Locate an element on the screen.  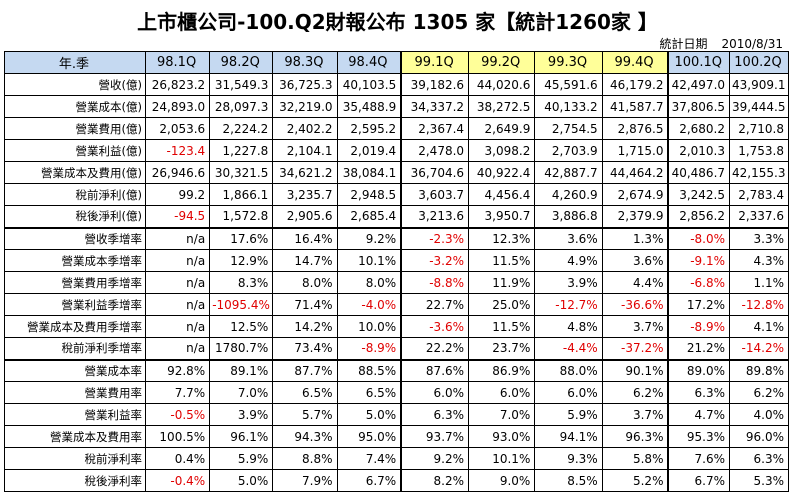
row-label: 營業成本(億) is located at coordinates (75, 106).